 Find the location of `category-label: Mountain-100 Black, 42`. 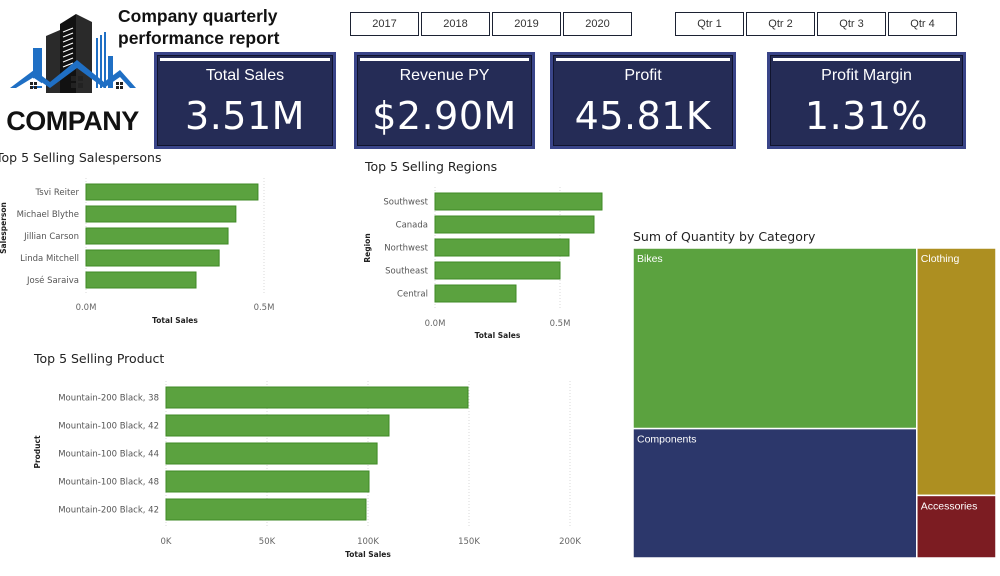

category-label: Mountain-100 Black, 42 is located at coordinates (108, 427).